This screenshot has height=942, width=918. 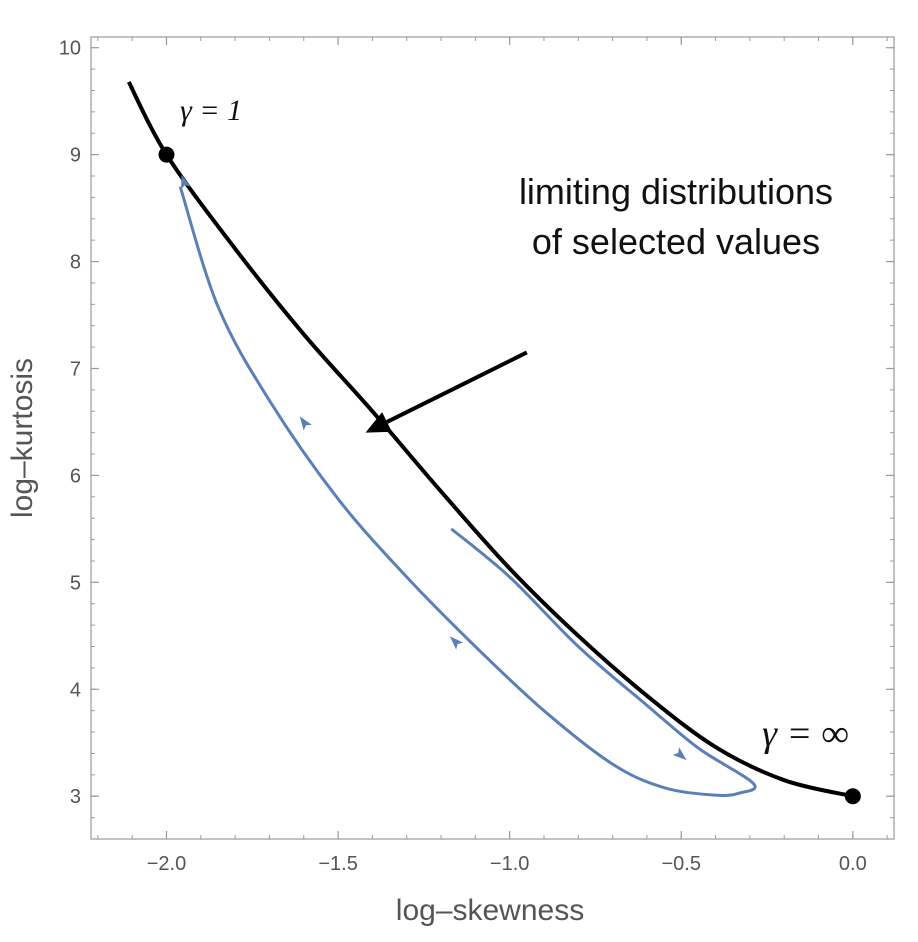 I want to click on annotation-line-2: of selected values, so click(x=676, y=241).